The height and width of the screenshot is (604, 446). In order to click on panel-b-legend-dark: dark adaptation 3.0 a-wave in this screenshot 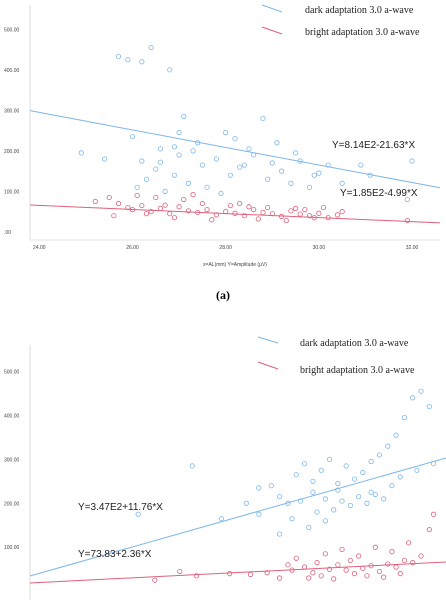, I will do `click(354, 343)`.